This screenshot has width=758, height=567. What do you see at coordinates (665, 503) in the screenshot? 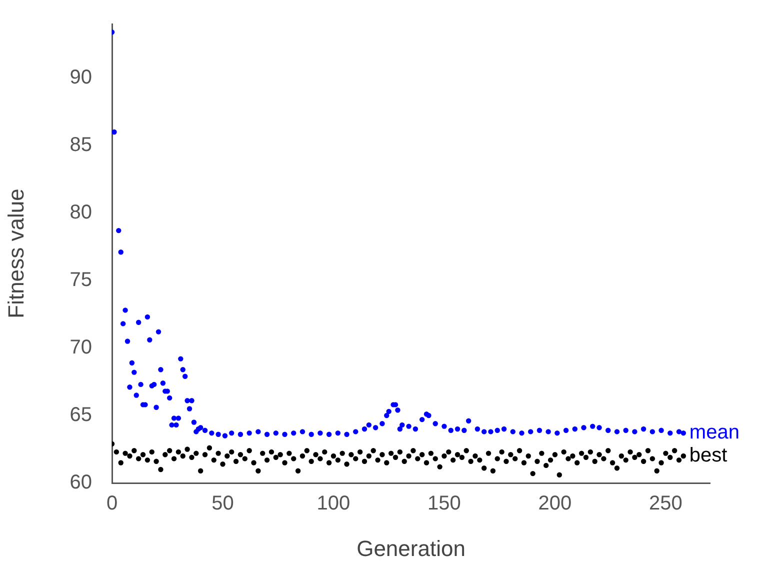
I see `x-tick-label: 250` at bounding box center [665, 503].